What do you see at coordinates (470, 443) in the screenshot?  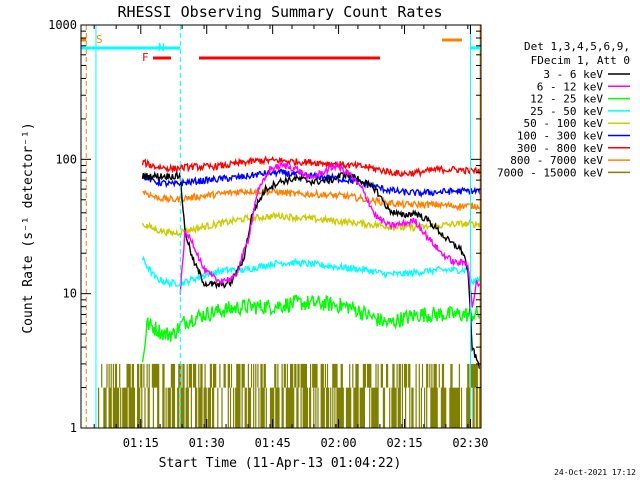 I see `x-tick-label: 02:30` at bounding box center [470, 443].